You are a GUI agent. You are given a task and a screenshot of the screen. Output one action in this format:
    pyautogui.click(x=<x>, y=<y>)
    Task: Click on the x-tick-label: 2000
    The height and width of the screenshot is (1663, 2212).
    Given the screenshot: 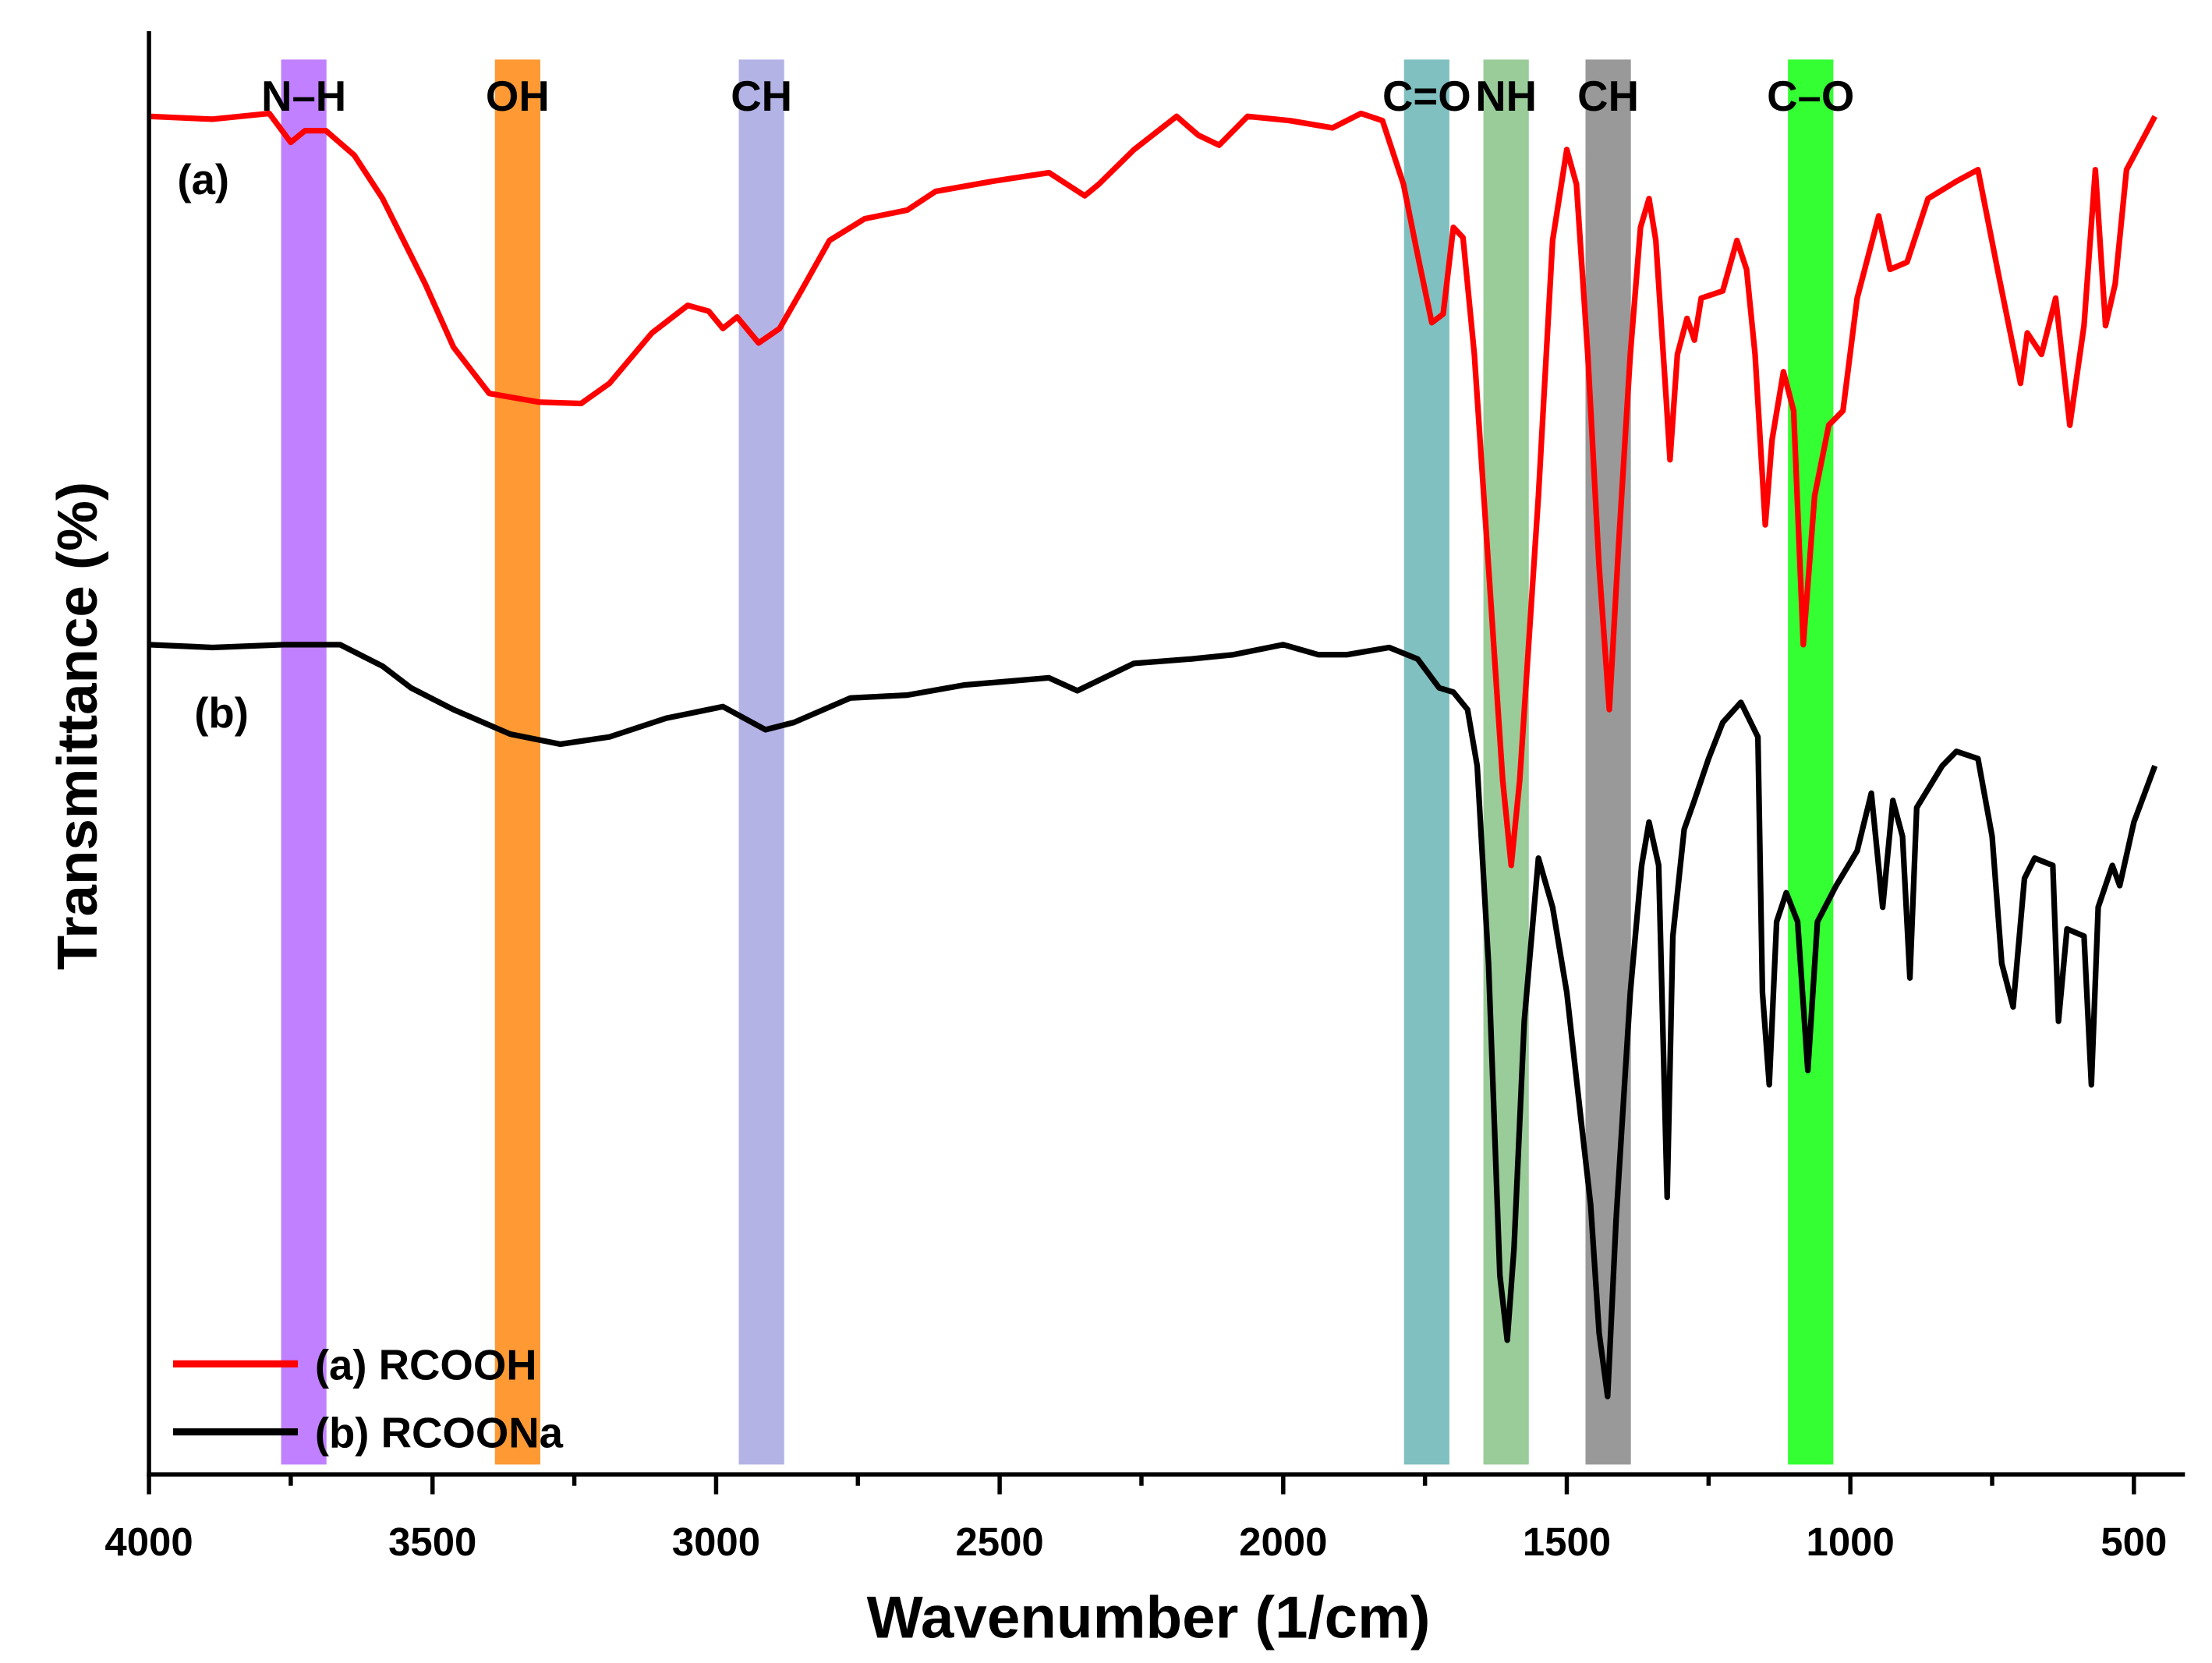 What is the action you would take?
    pyautogui.click(x=1283, y=1542)
    